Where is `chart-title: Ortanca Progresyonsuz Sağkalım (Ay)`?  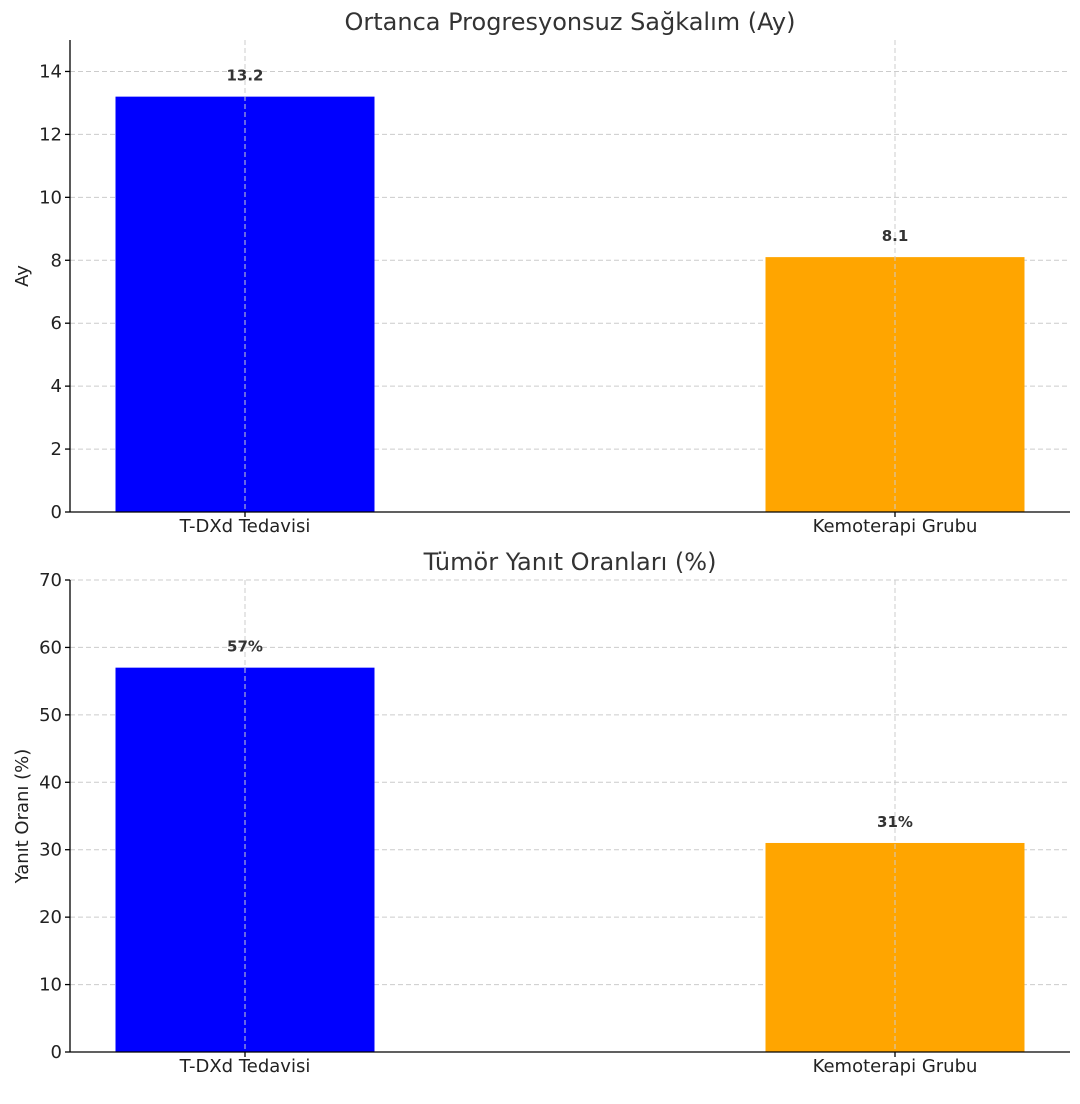 chart-title: Ortanca Progresyonsuz Sağkalım (Ay) is located at coordinates (570, 22).